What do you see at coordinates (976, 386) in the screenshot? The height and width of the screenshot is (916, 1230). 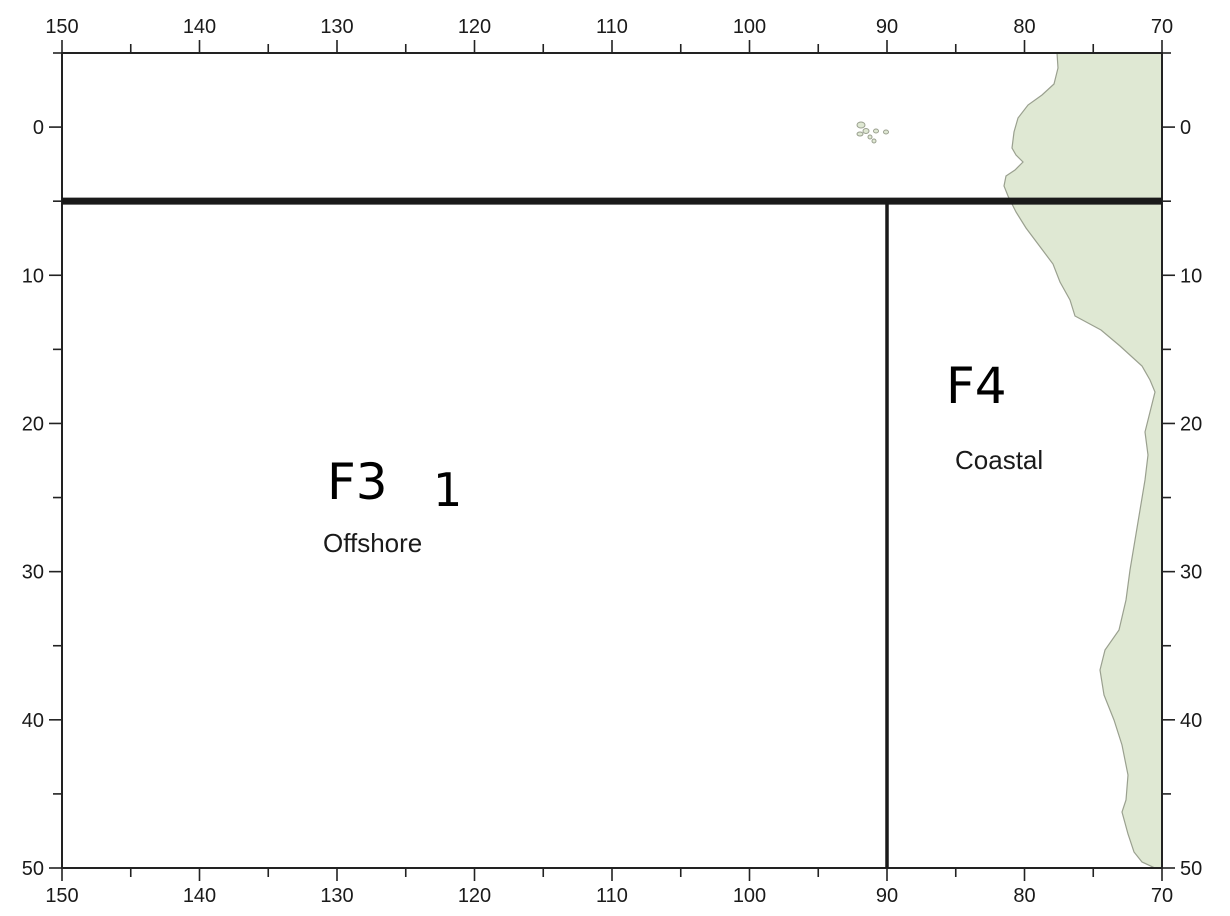 I see `zone-code-f4: F4` at bounding box center [976, 386].